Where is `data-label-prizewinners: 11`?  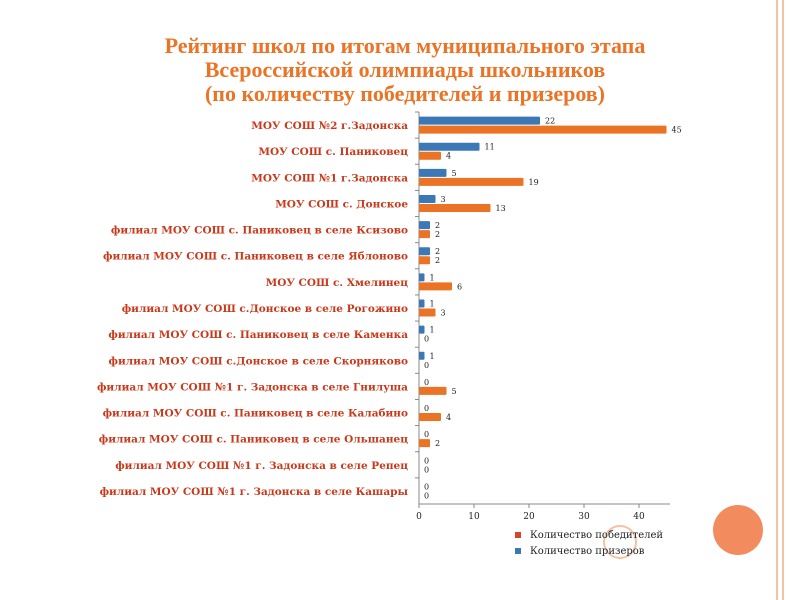
data-label-prizewinners: 11 is located at coordinates (490, 147).